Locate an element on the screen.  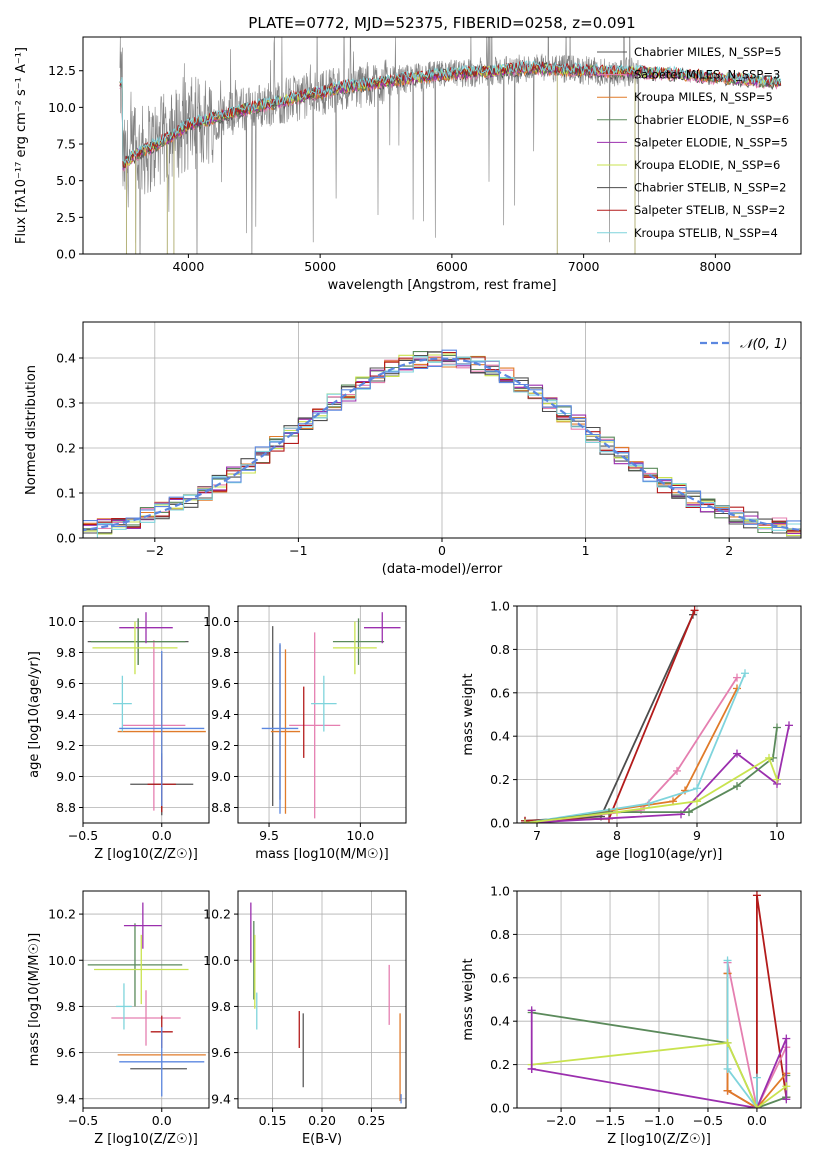
y-tick-label: 1.0 is located at coordinates (500, 891).